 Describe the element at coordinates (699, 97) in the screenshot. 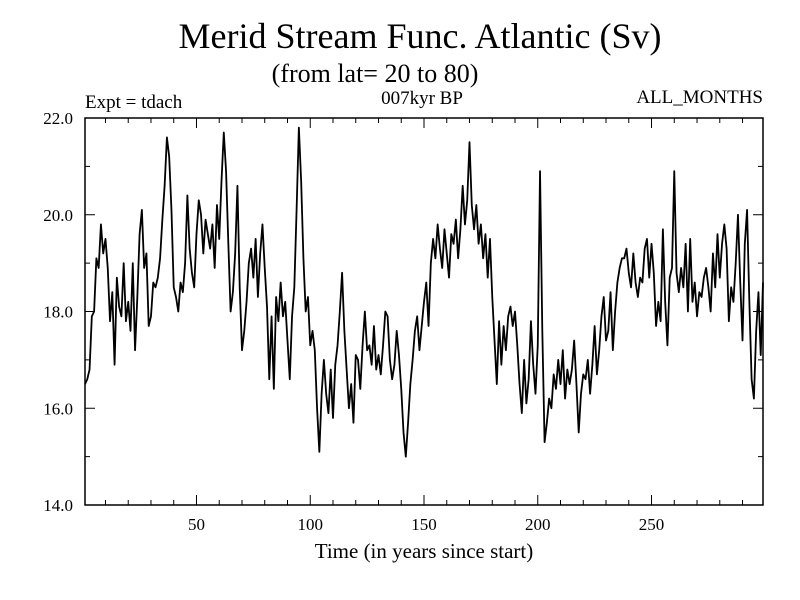

I see `months-label: ALL_MONTHS` at that location.